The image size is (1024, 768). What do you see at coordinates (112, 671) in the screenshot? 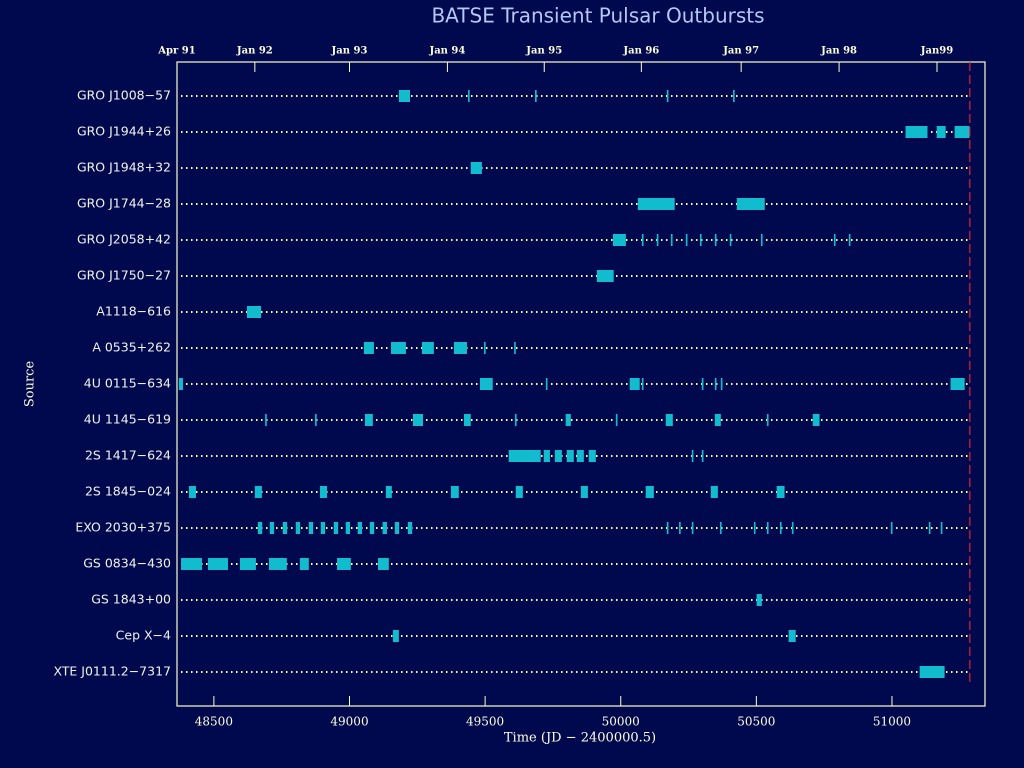
I see `row-label: XTE J0111.2−7317` at bounding box center [112, 671].